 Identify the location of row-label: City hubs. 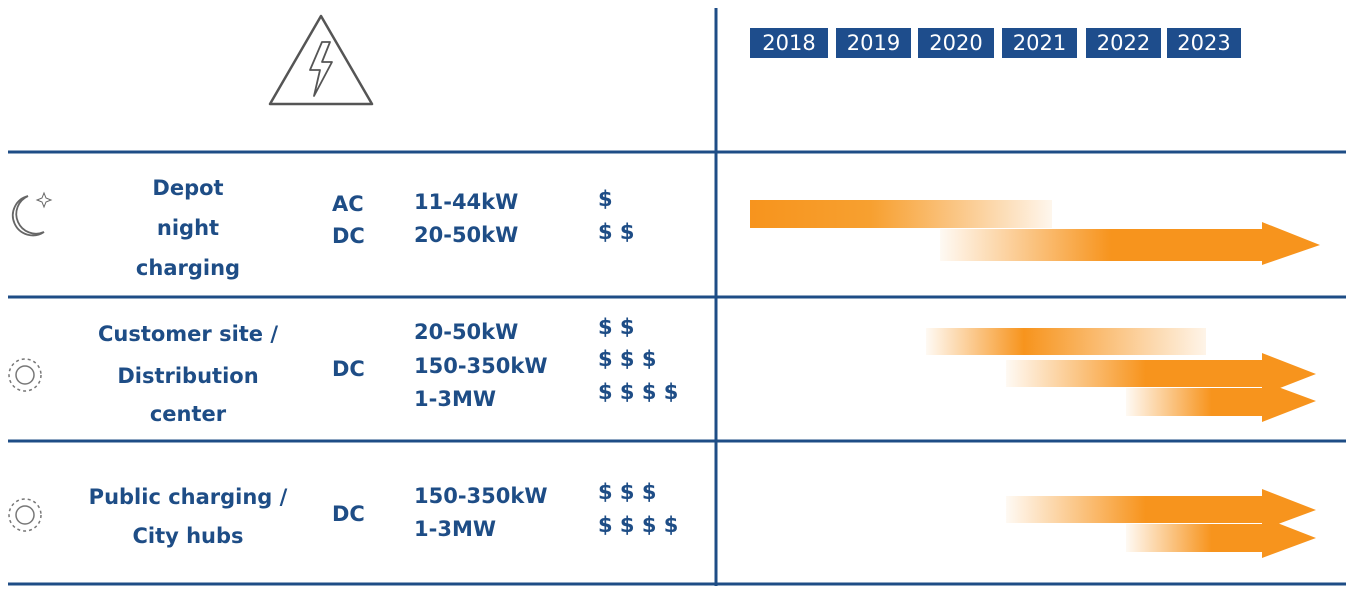
(187, 536).